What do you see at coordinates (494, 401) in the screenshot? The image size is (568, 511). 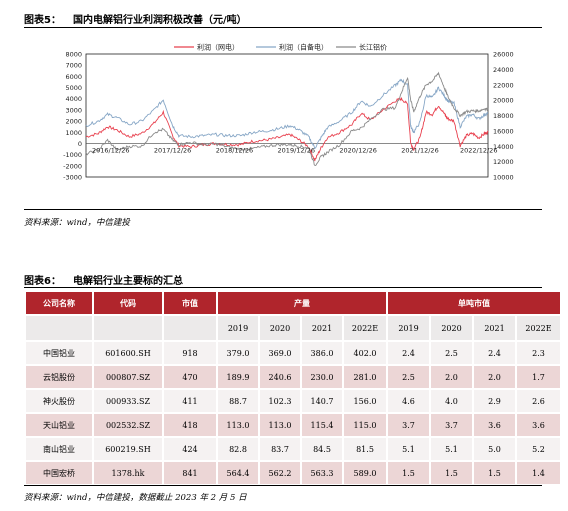 I see `per-ton-cell: 2.9` at bounding box center [494, 401].